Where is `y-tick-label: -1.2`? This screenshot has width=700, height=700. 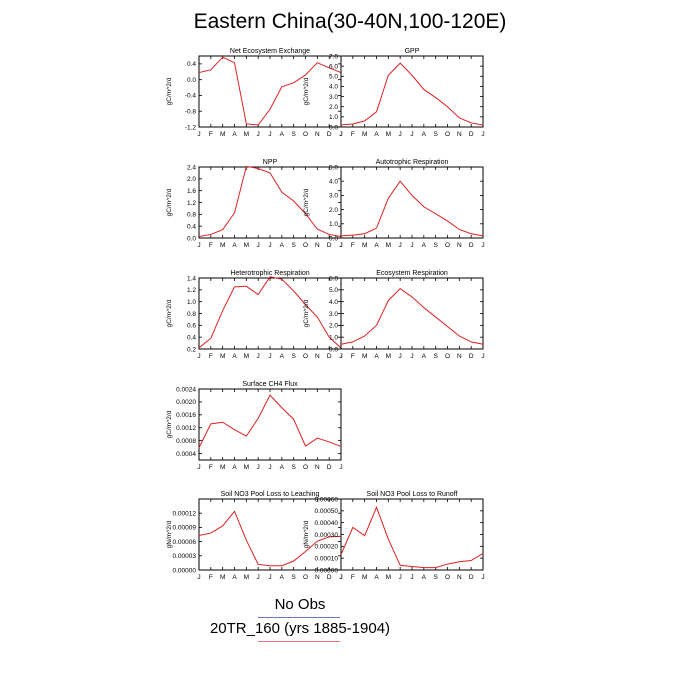 y-tick-label: -1.2 is located at coordinates (191, 127).